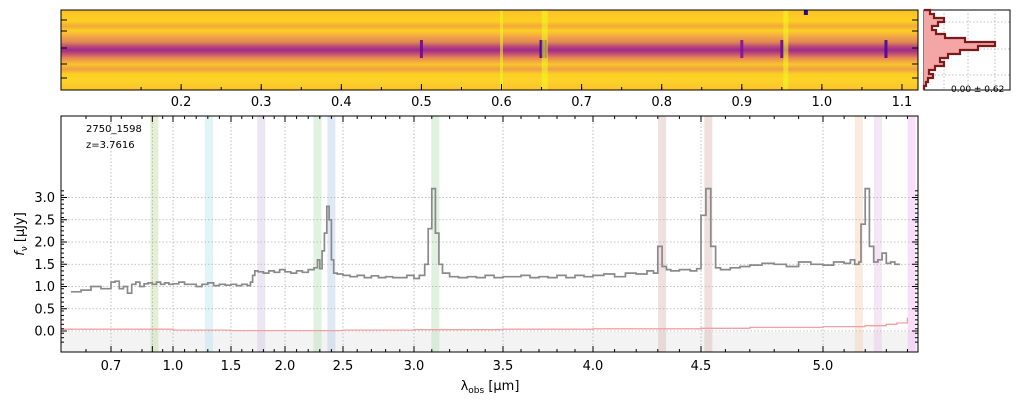  I want to click on heat-x-tick-label: 0.2, so click(181, 102).